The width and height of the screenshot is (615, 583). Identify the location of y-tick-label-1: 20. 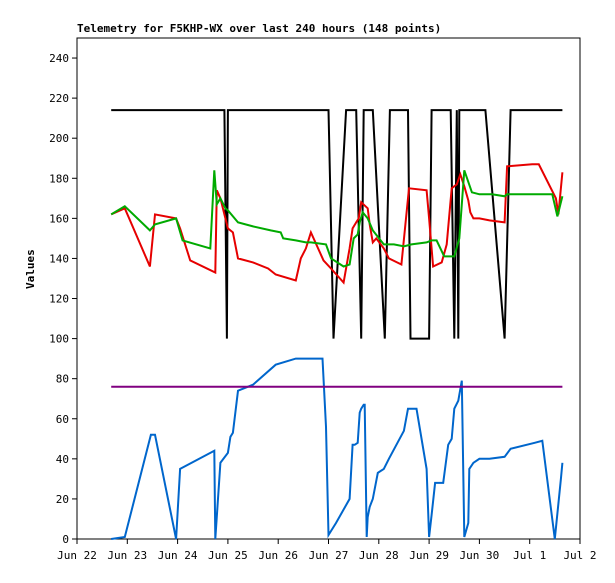
(62, 499).